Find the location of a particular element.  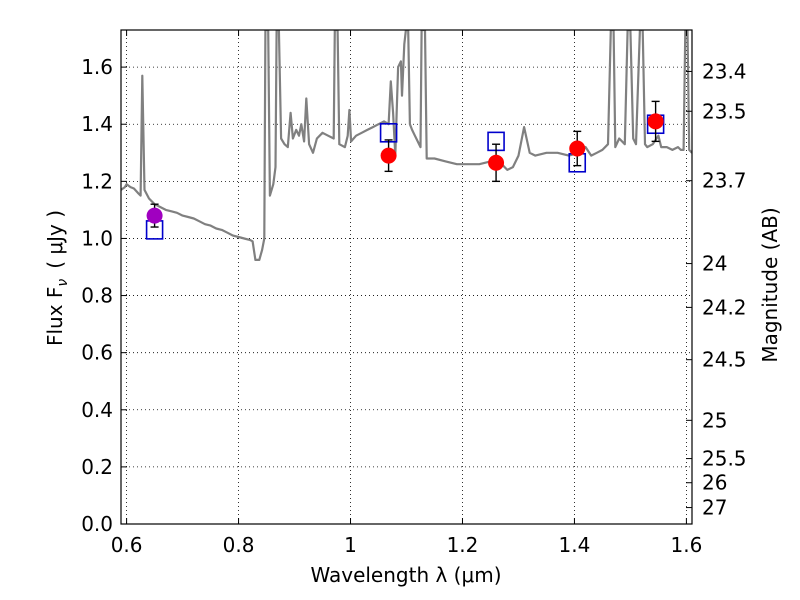

x-tick-label: 0.8 is located at coordinates (239, 545).